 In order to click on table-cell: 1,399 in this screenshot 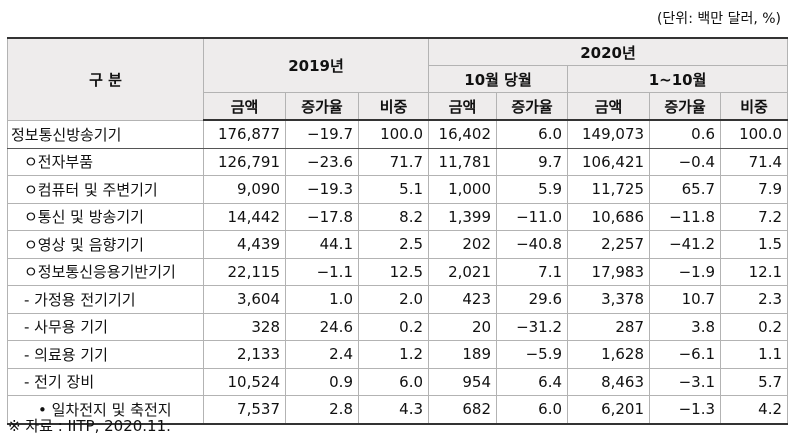, I will do `click(463, 216)`.